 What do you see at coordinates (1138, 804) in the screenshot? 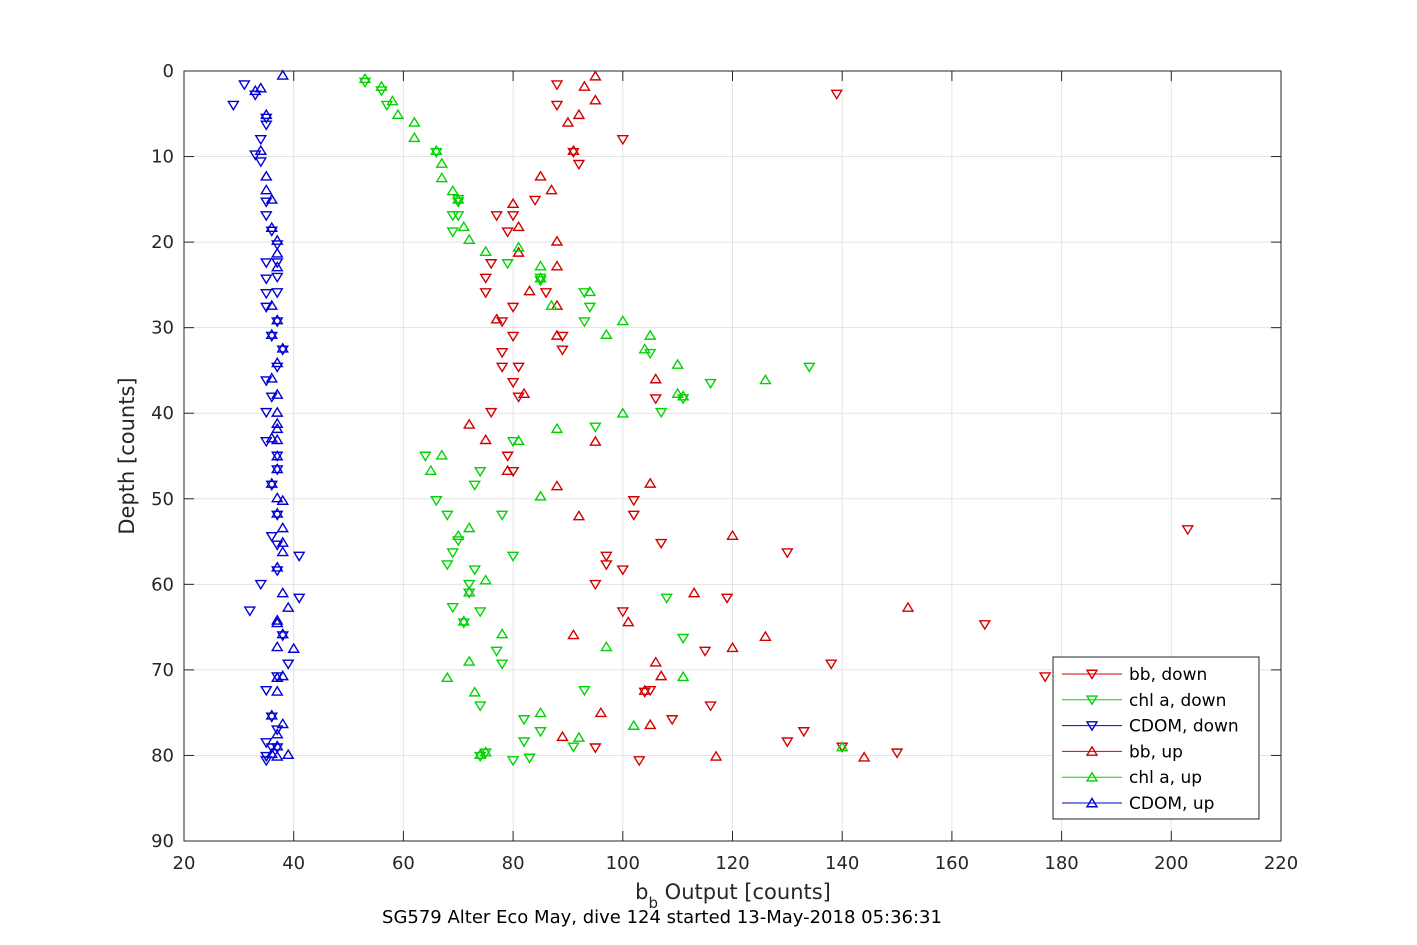
I see `legend-entry: CDOM, up` at bounding box center [1138, 804].